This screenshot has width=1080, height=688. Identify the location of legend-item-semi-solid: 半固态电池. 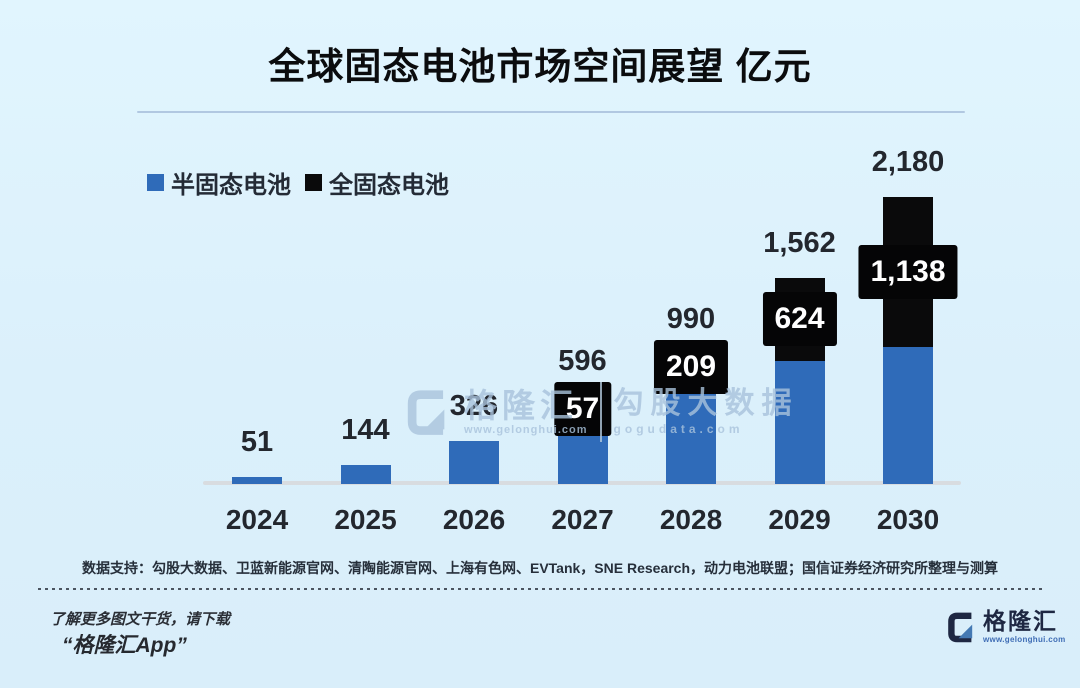
(219, 182).